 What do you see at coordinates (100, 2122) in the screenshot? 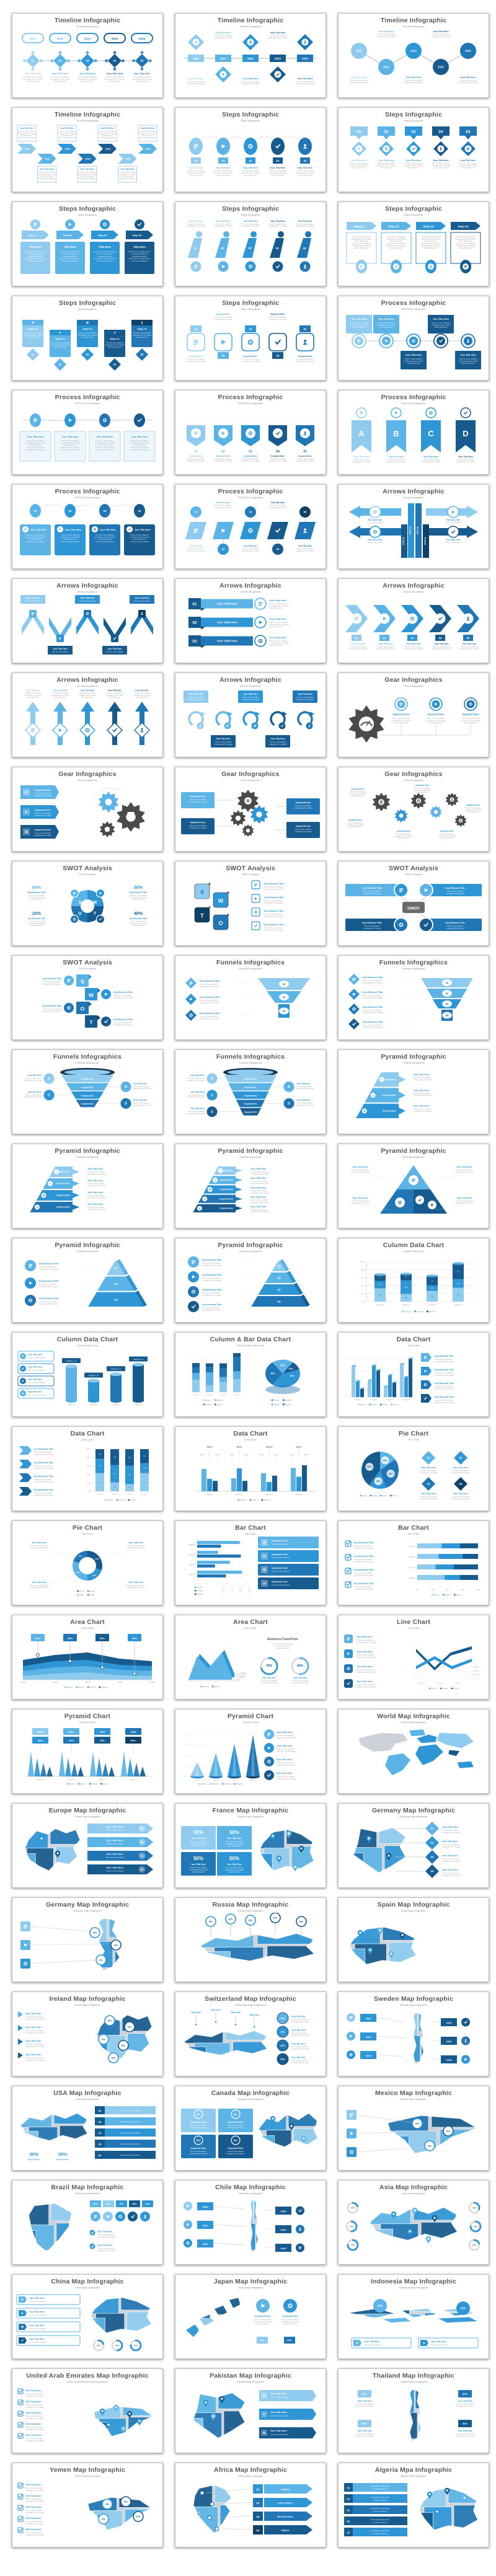
I see `svg-text: 01` at bounding box center [100, 2122].